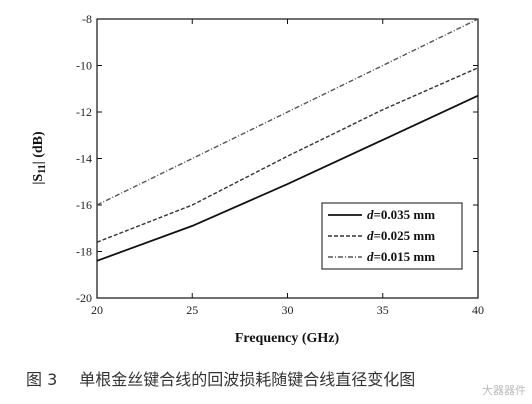  I want to click on watermark: 大器器件, so click(504, 390).